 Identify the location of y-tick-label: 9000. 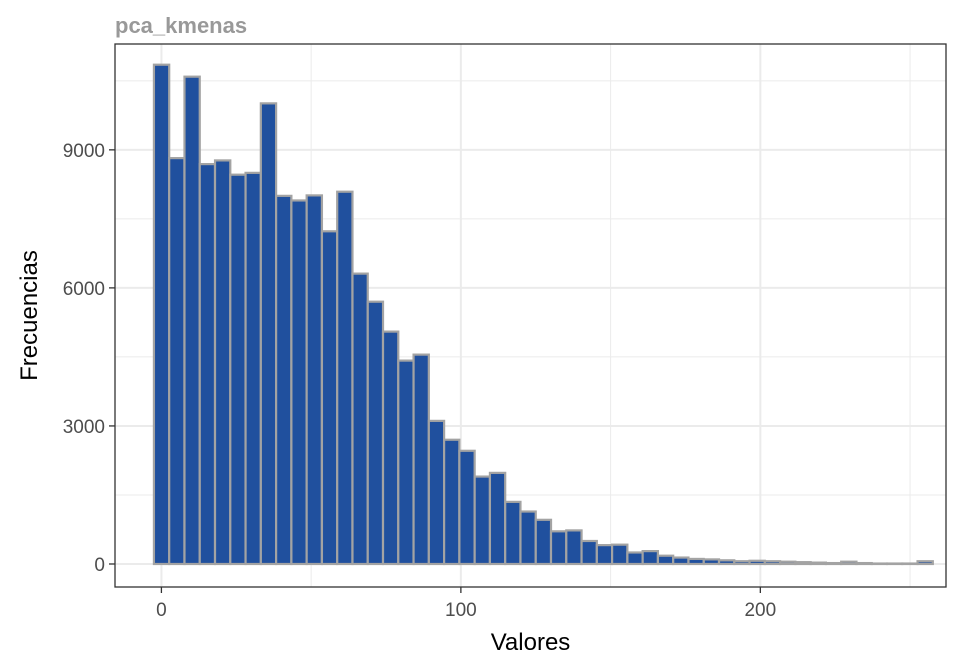
(84, 151).